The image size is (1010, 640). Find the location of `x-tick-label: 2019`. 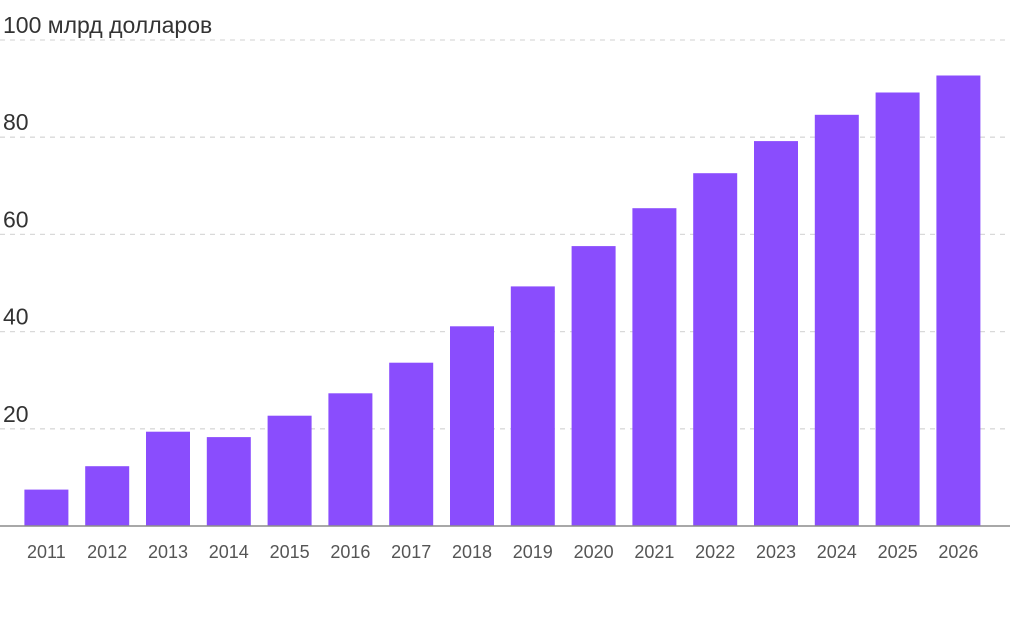

x-tick-label: 2019 is located at coordinates (533, 552).